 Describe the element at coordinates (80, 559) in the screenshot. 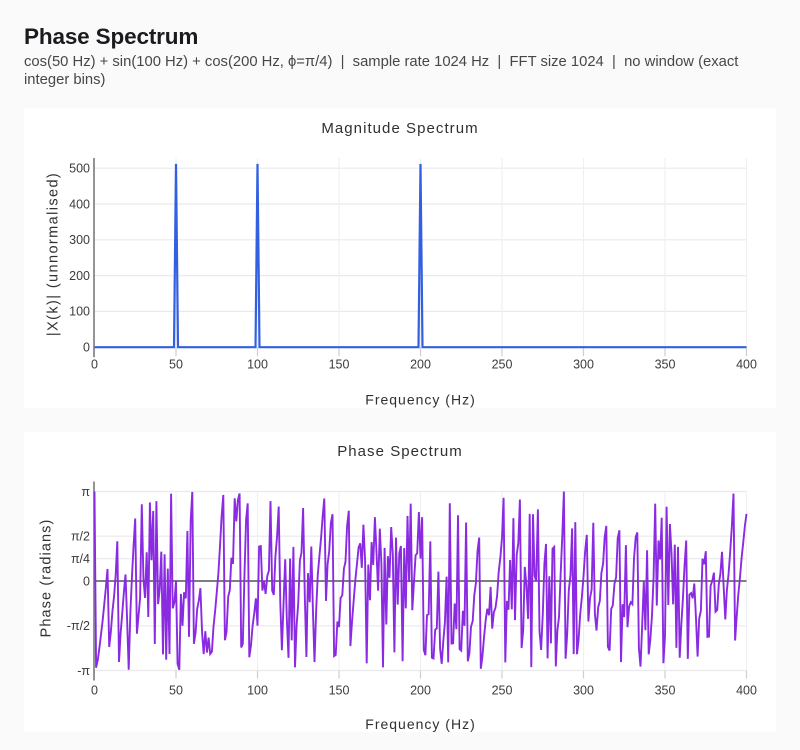

I see `svg-text: π/4` at that location.